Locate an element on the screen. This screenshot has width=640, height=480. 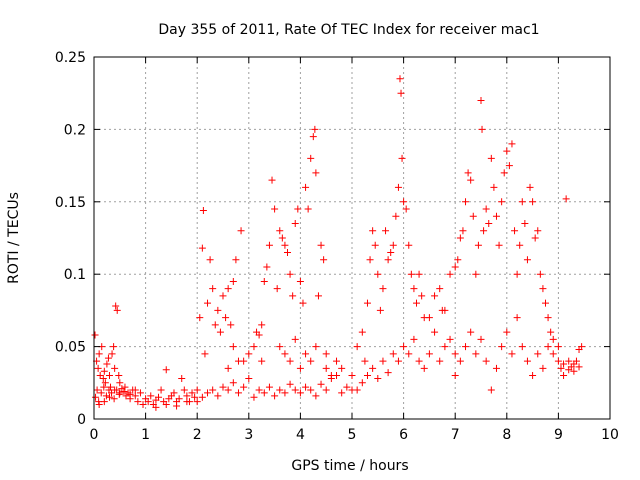
x-tick-label: 4 is located at coordinates (300, 435).